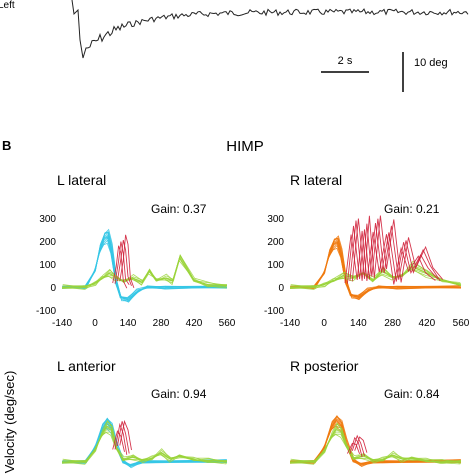 Image resolution: width=474 pixels, height=474 pixels. I want to click on subplot-title: R posterior, so click(324, 366).